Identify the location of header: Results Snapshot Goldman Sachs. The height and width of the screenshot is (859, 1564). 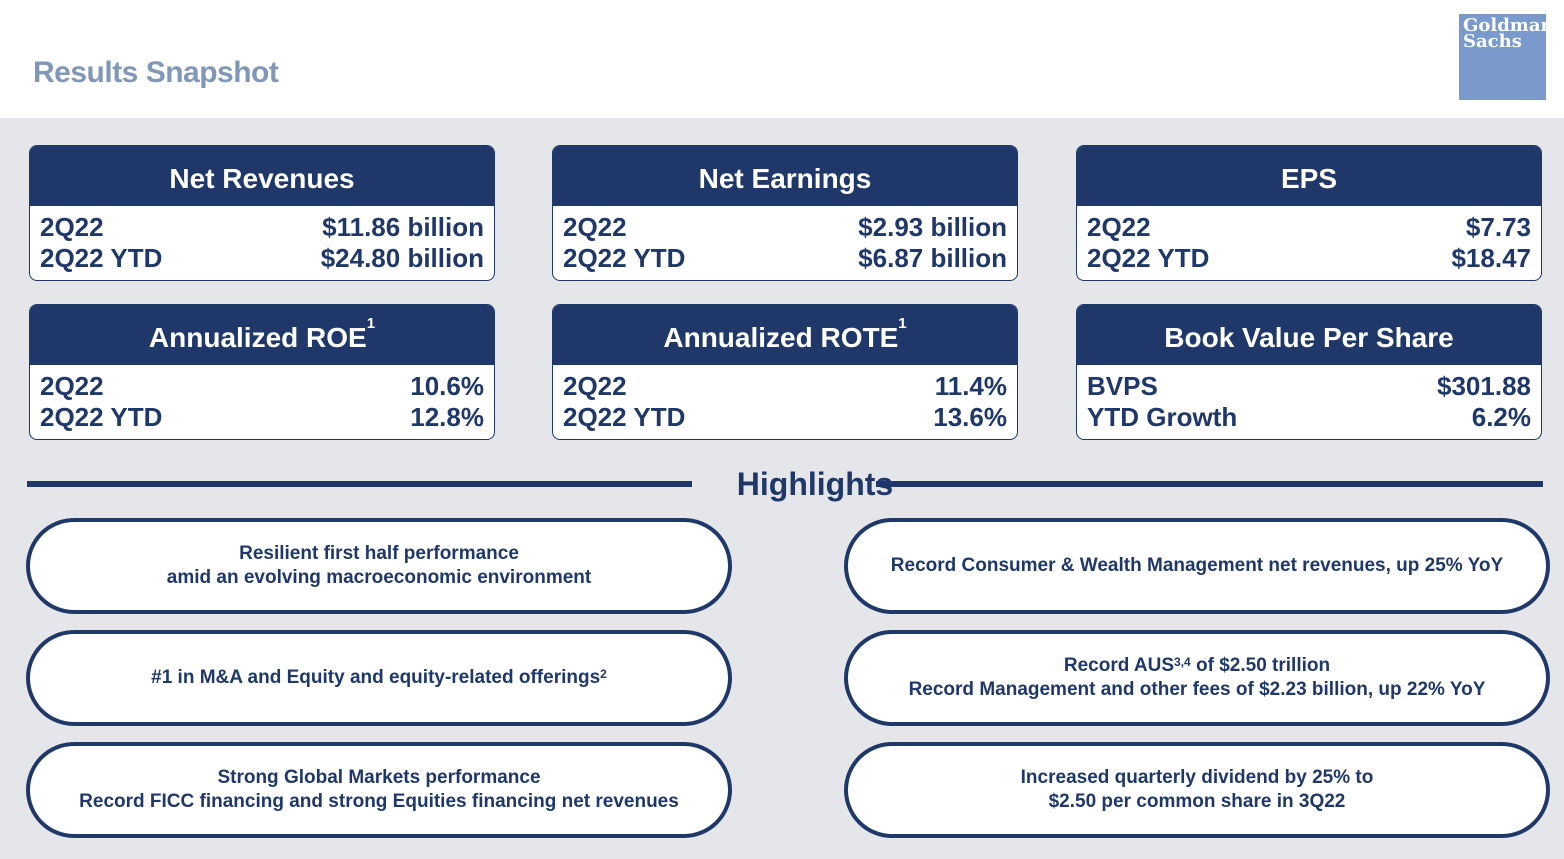
(782, 59).